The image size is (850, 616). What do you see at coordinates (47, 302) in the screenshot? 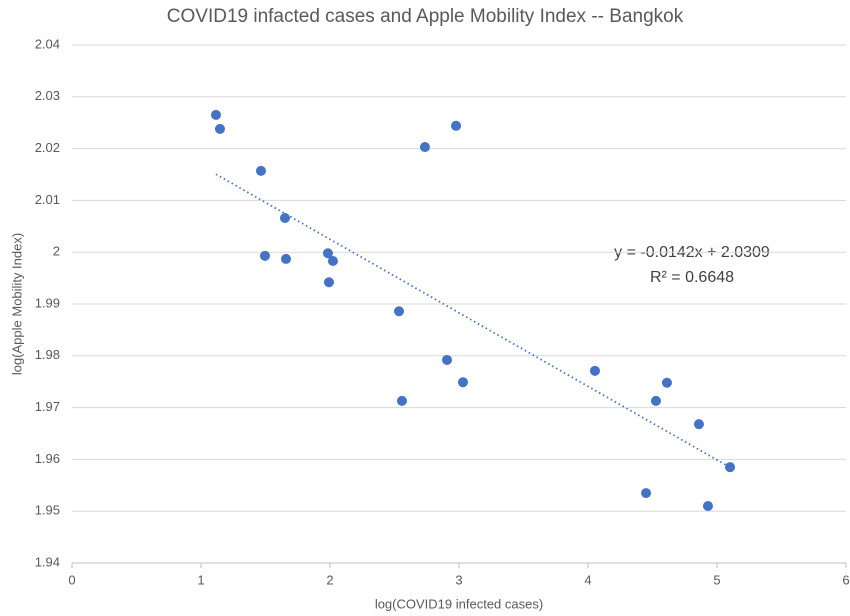
I see `y-tick-label: 1.99` at bounding box center [47, 302].